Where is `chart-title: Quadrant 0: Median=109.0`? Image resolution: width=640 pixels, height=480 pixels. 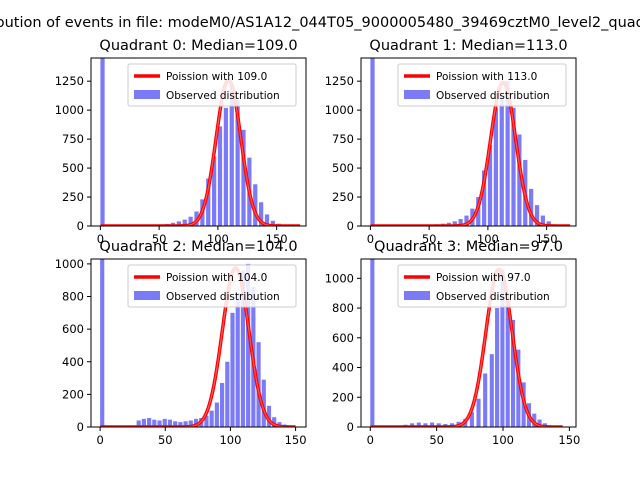
chart-title: Quadrant 0: Median=109.0 is located at coordinates (198, 46).